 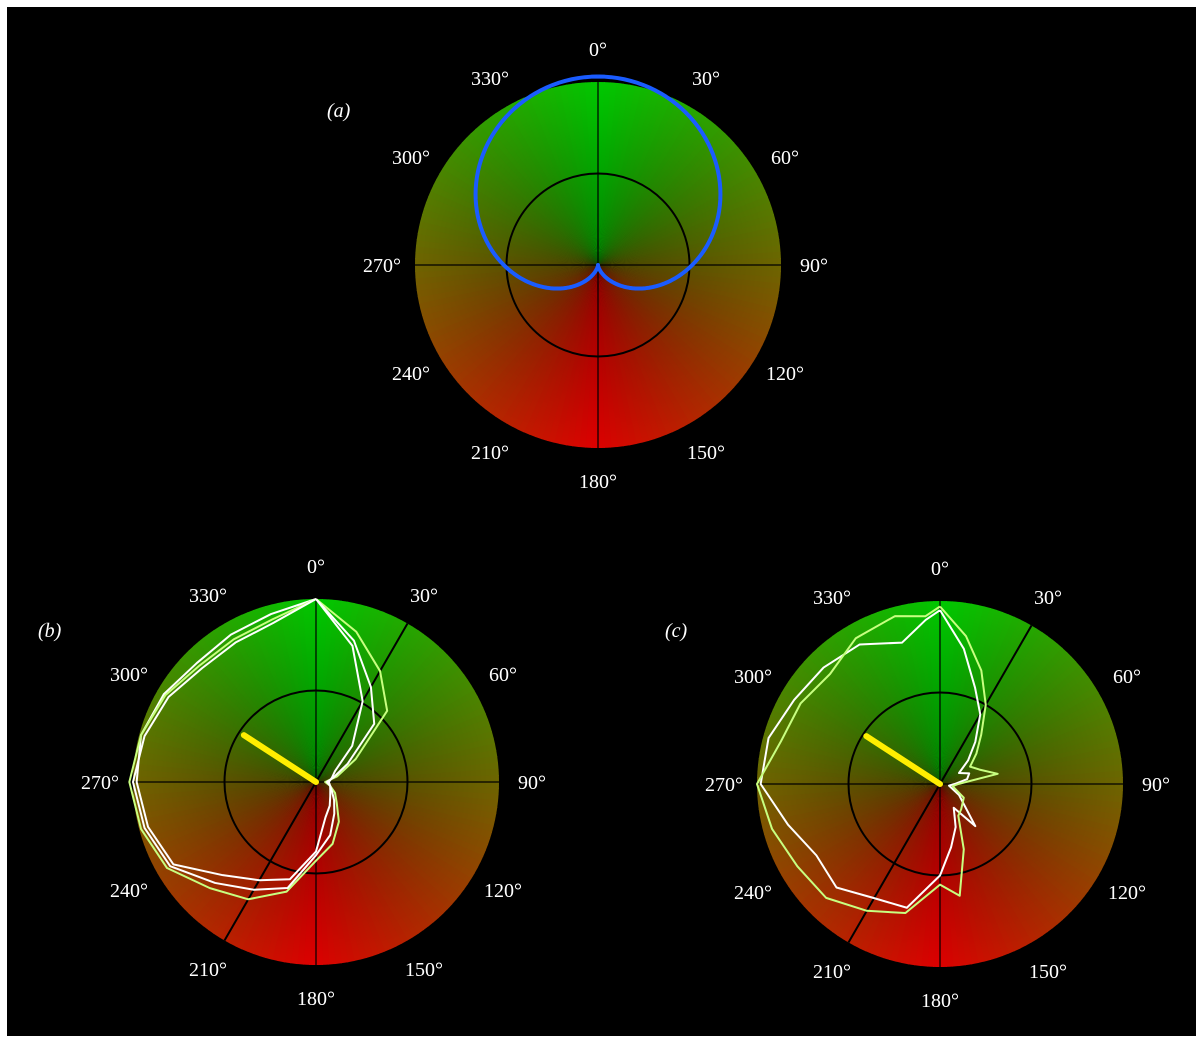 I want to click on inner-ring, so click(x=316, y=782).